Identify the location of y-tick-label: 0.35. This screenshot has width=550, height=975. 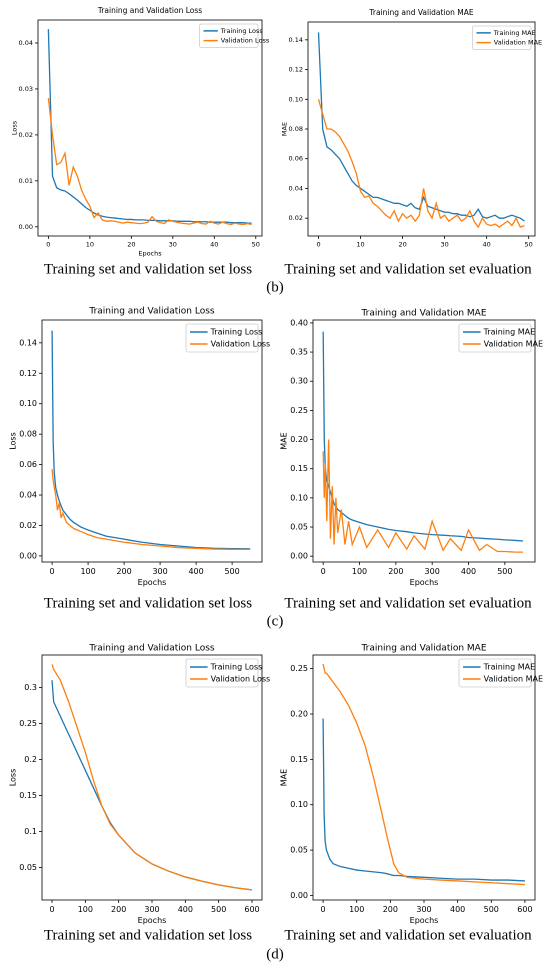
(299, 352).